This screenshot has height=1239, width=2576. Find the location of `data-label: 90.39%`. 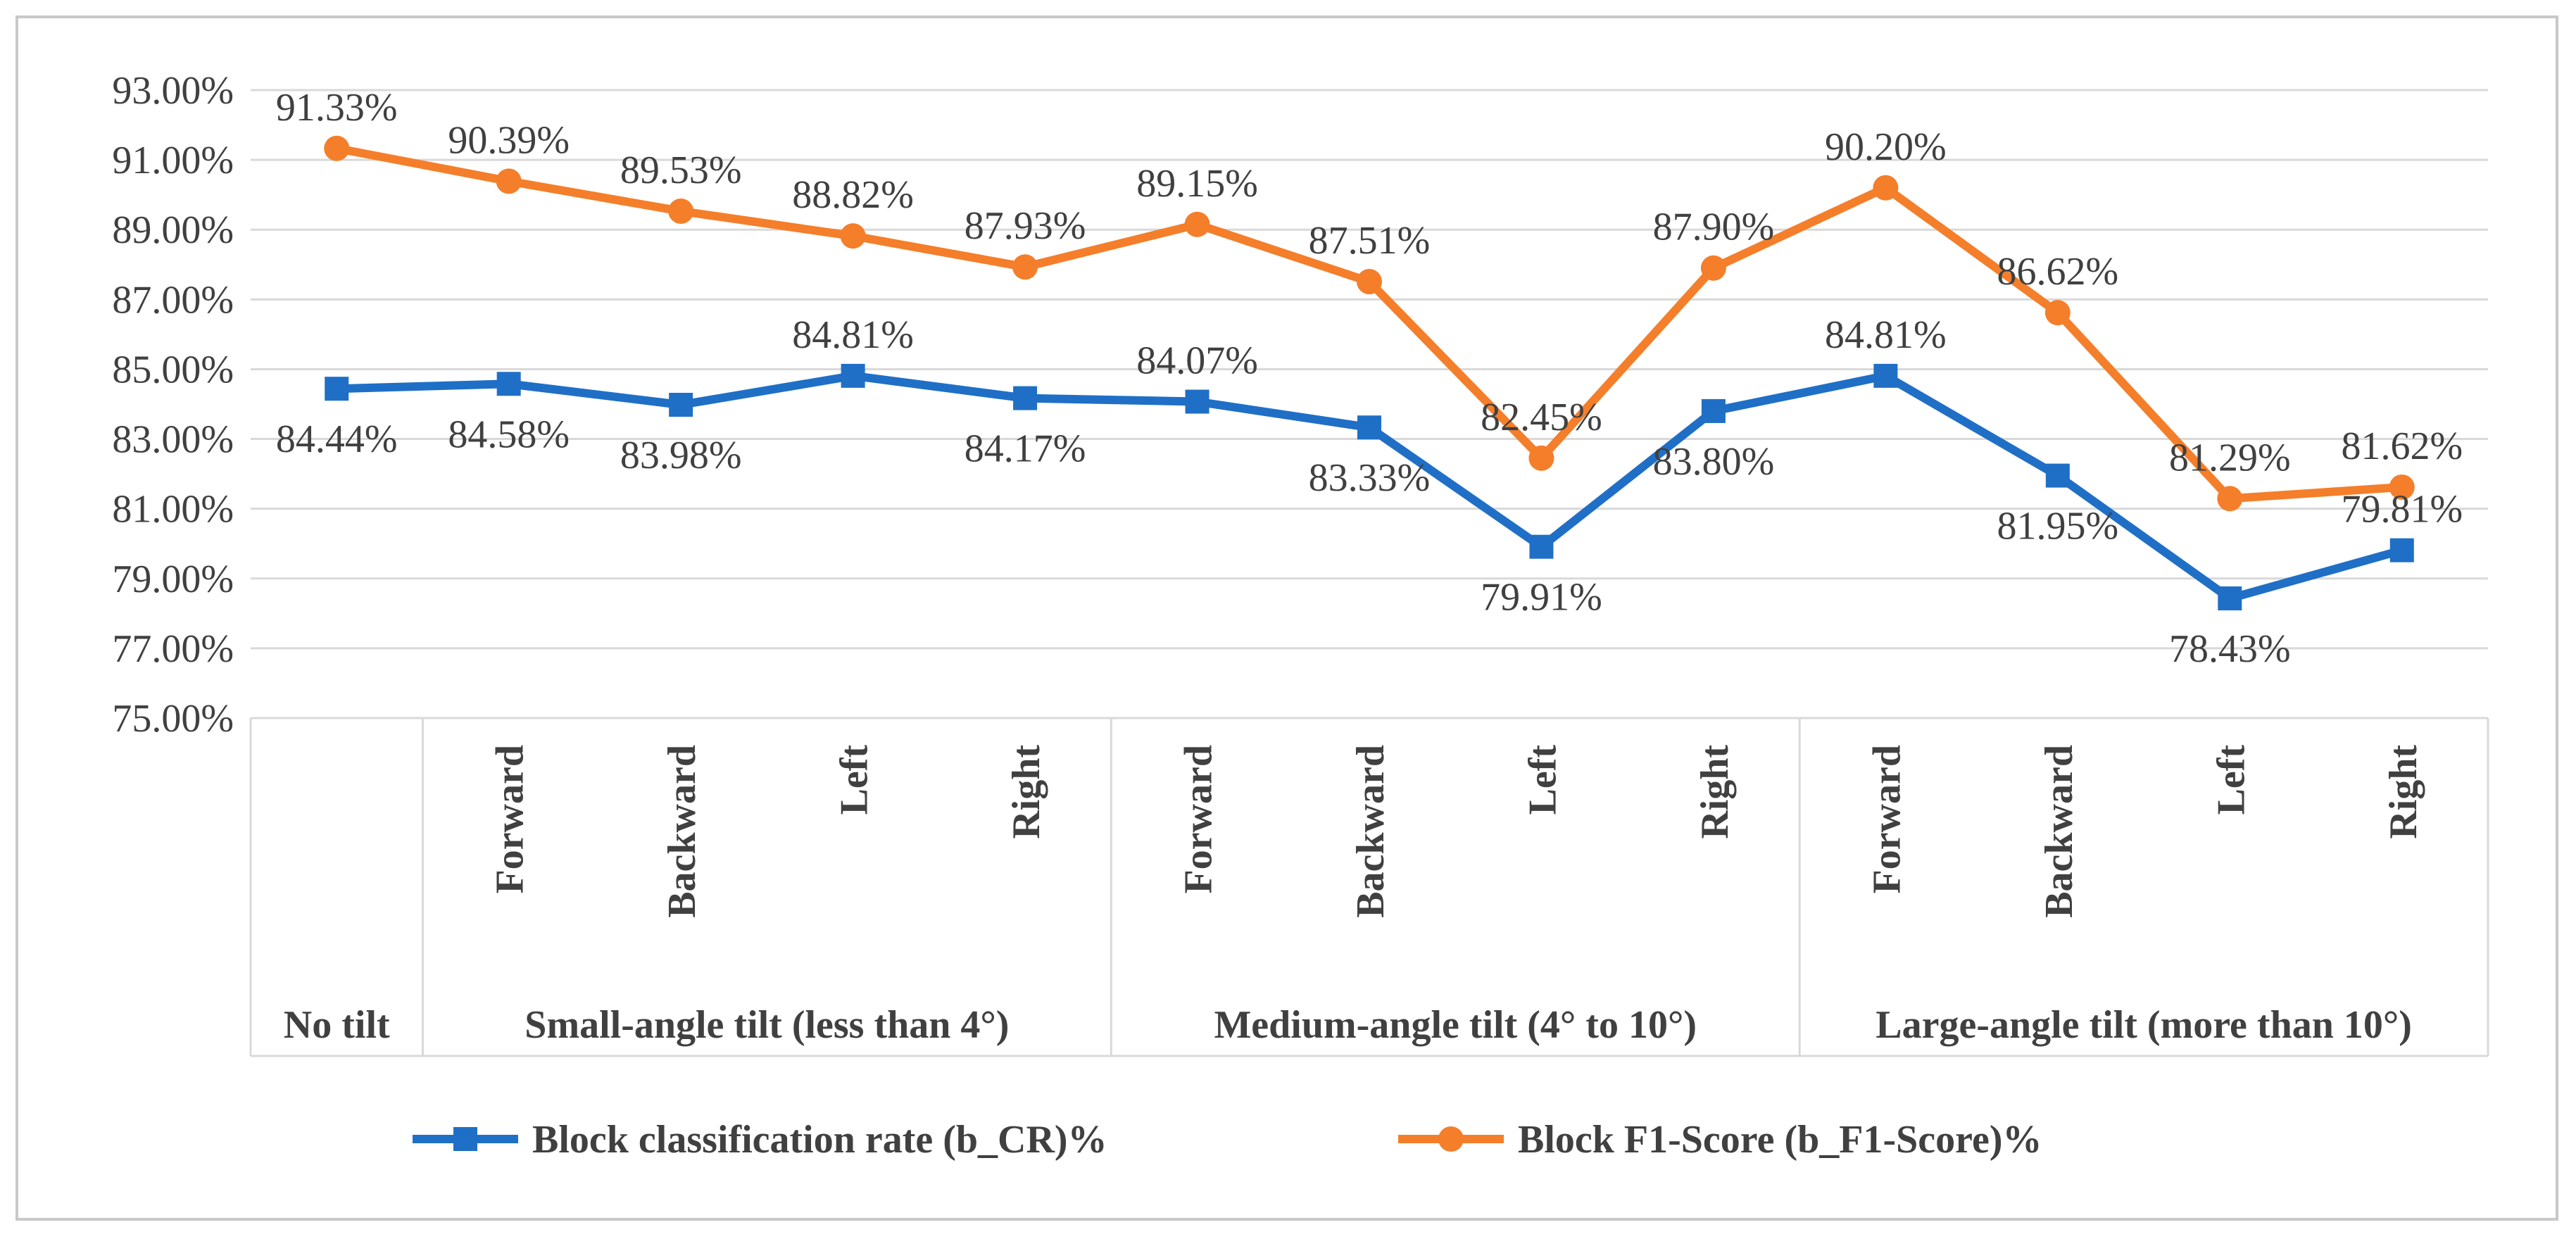

data-label: 90.39% is located at coordinates (509, 140).